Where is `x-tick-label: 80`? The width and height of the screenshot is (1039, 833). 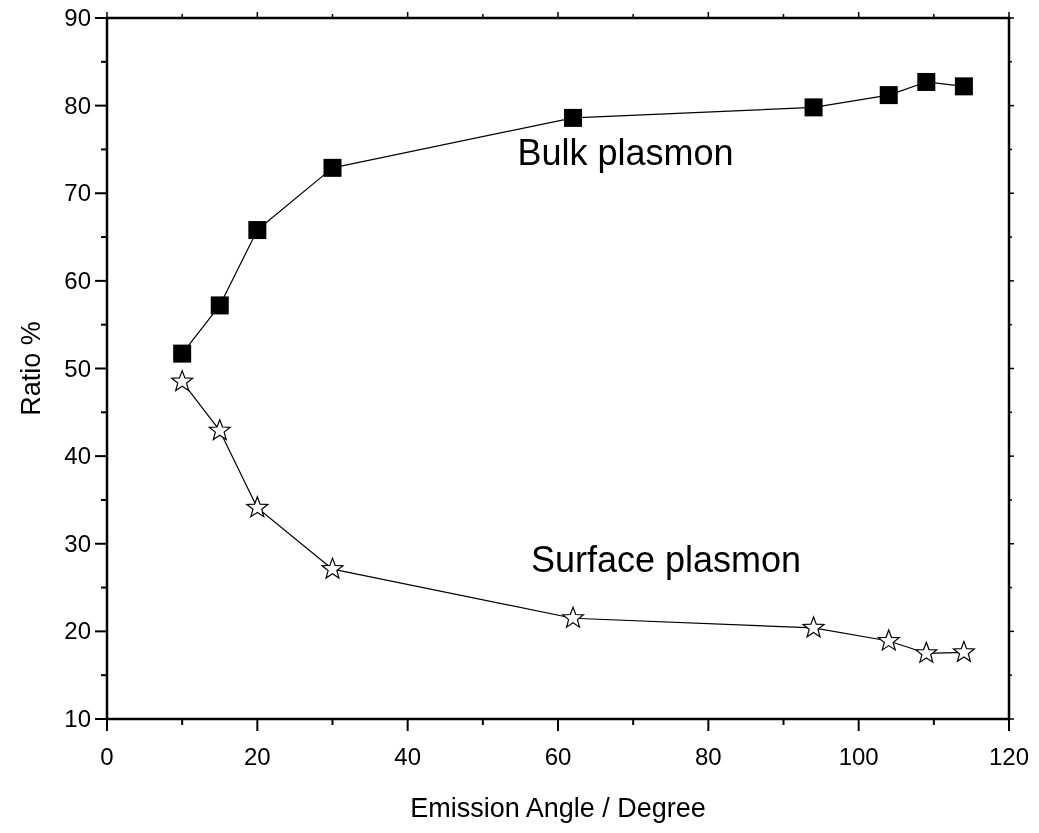
x-tick-label: 80 is located at coordinates (708, 756).